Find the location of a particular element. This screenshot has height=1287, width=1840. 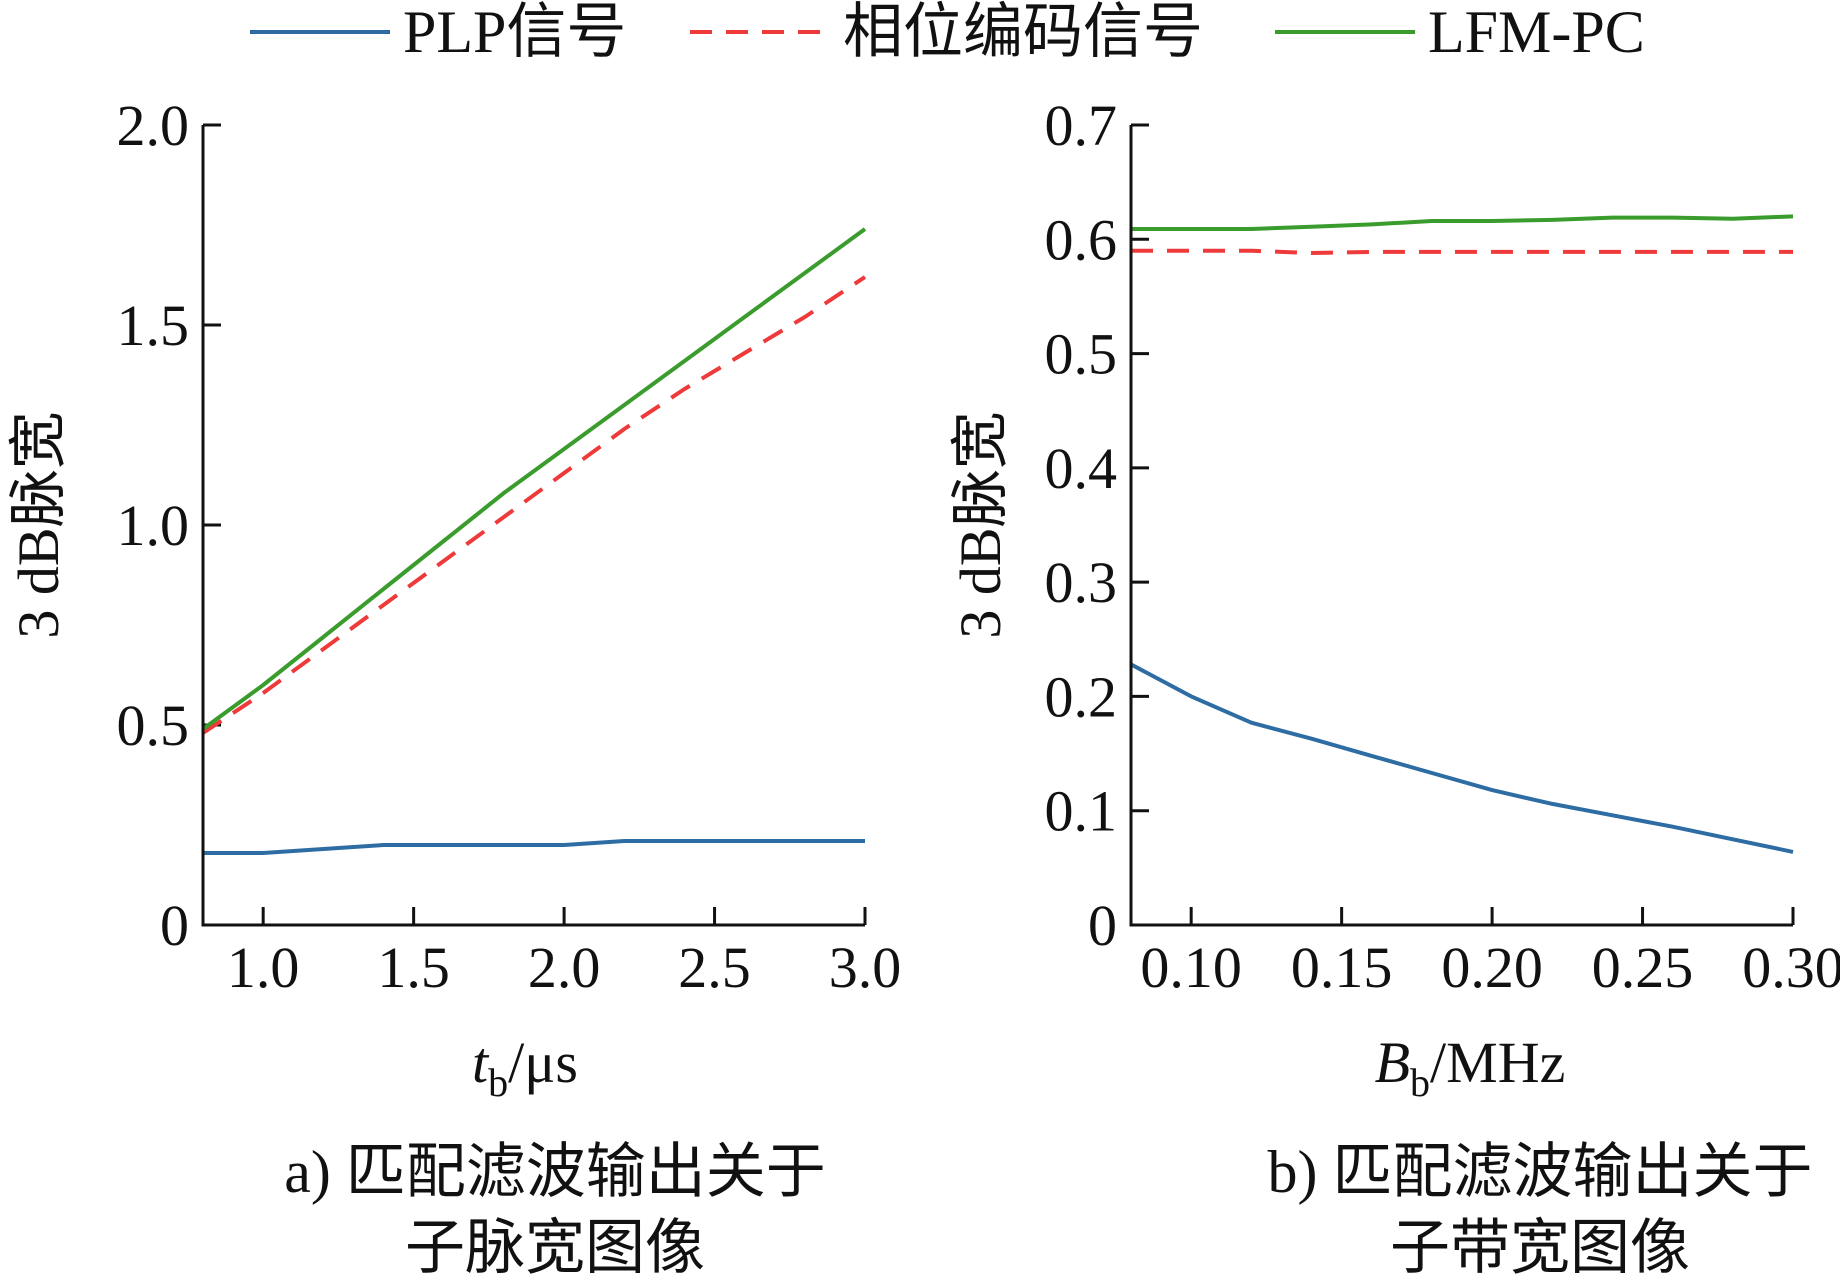

chart-b-ytick-label: 0 is located at coordinates (1102, 925).